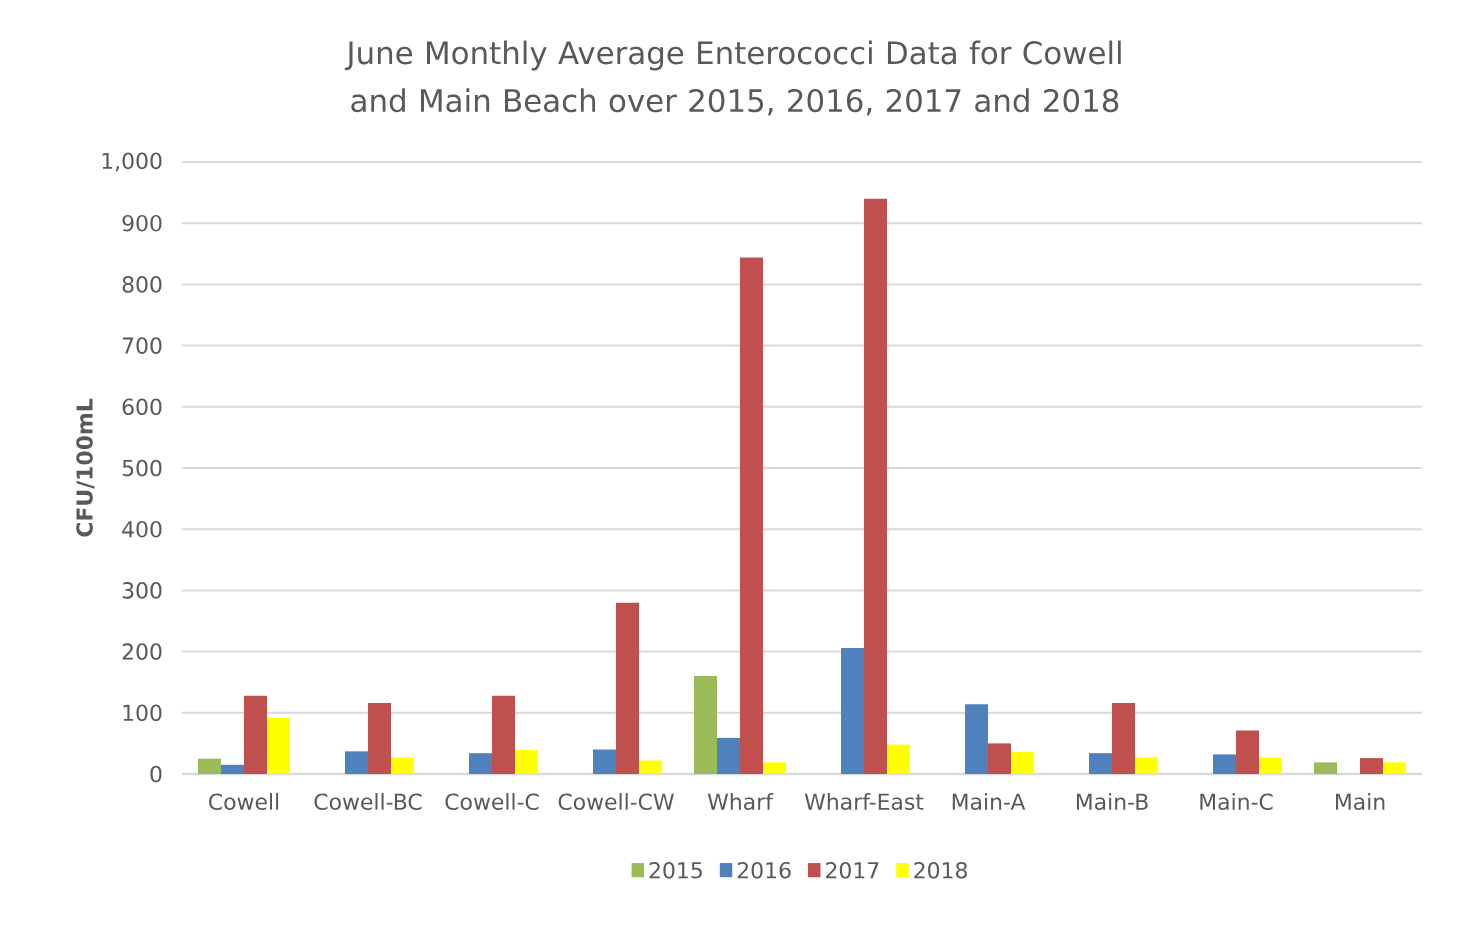 The image size is (1461, 925). I want to click on x-tick-label: Wharf-East, so click(864, 801).